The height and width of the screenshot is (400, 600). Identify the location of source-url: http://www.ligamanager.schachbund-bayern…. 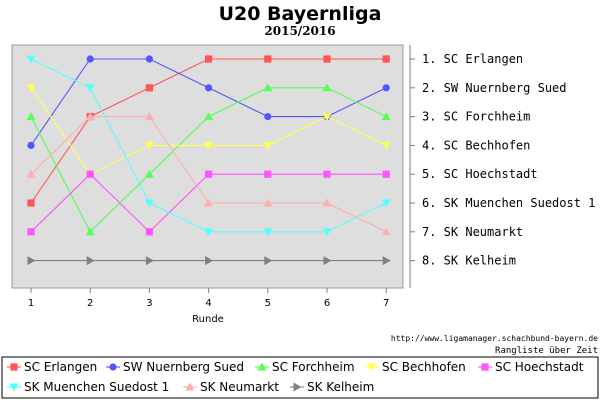
(494, 338).